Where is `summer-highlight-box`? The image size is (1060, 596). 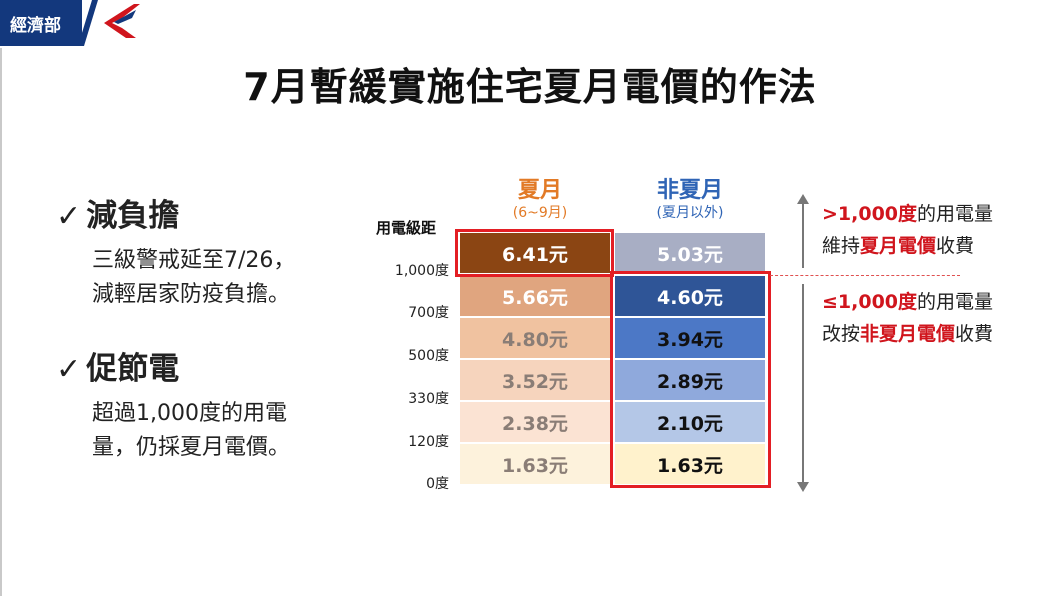
summer-highlight-box is located at coordinates (534, 253).